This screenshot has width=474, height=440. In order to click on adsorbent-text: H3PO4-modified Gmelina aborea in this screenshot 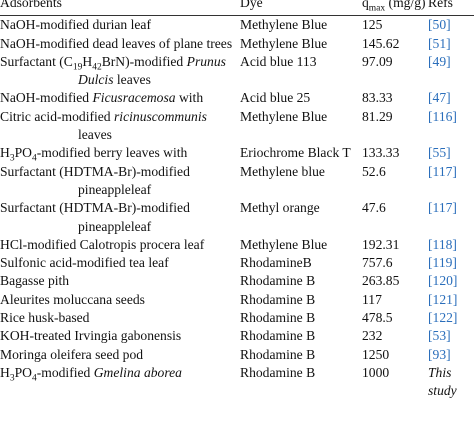, I will do `click(120, 374)`.